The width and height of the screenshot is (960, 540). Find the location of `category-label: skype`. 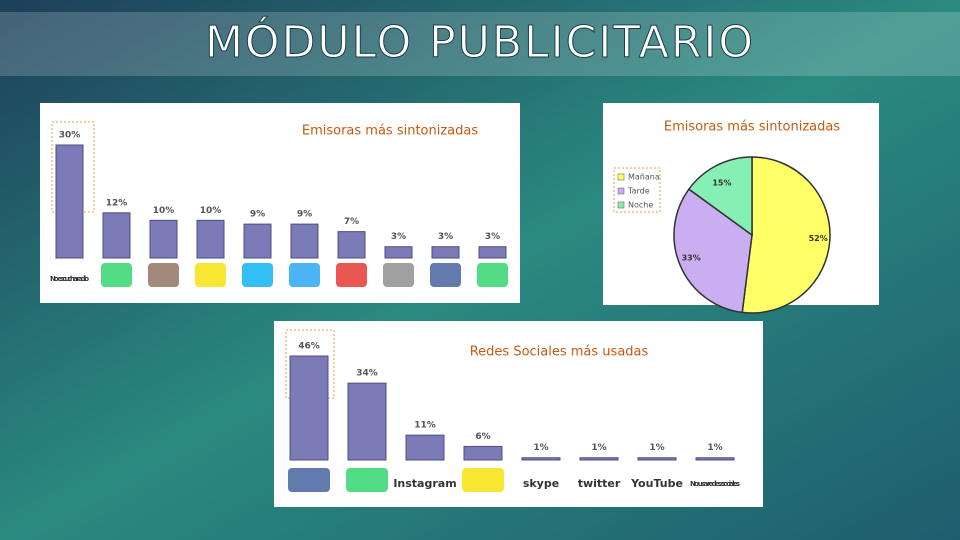

category-label: skype is located at coordinates (541, 483).